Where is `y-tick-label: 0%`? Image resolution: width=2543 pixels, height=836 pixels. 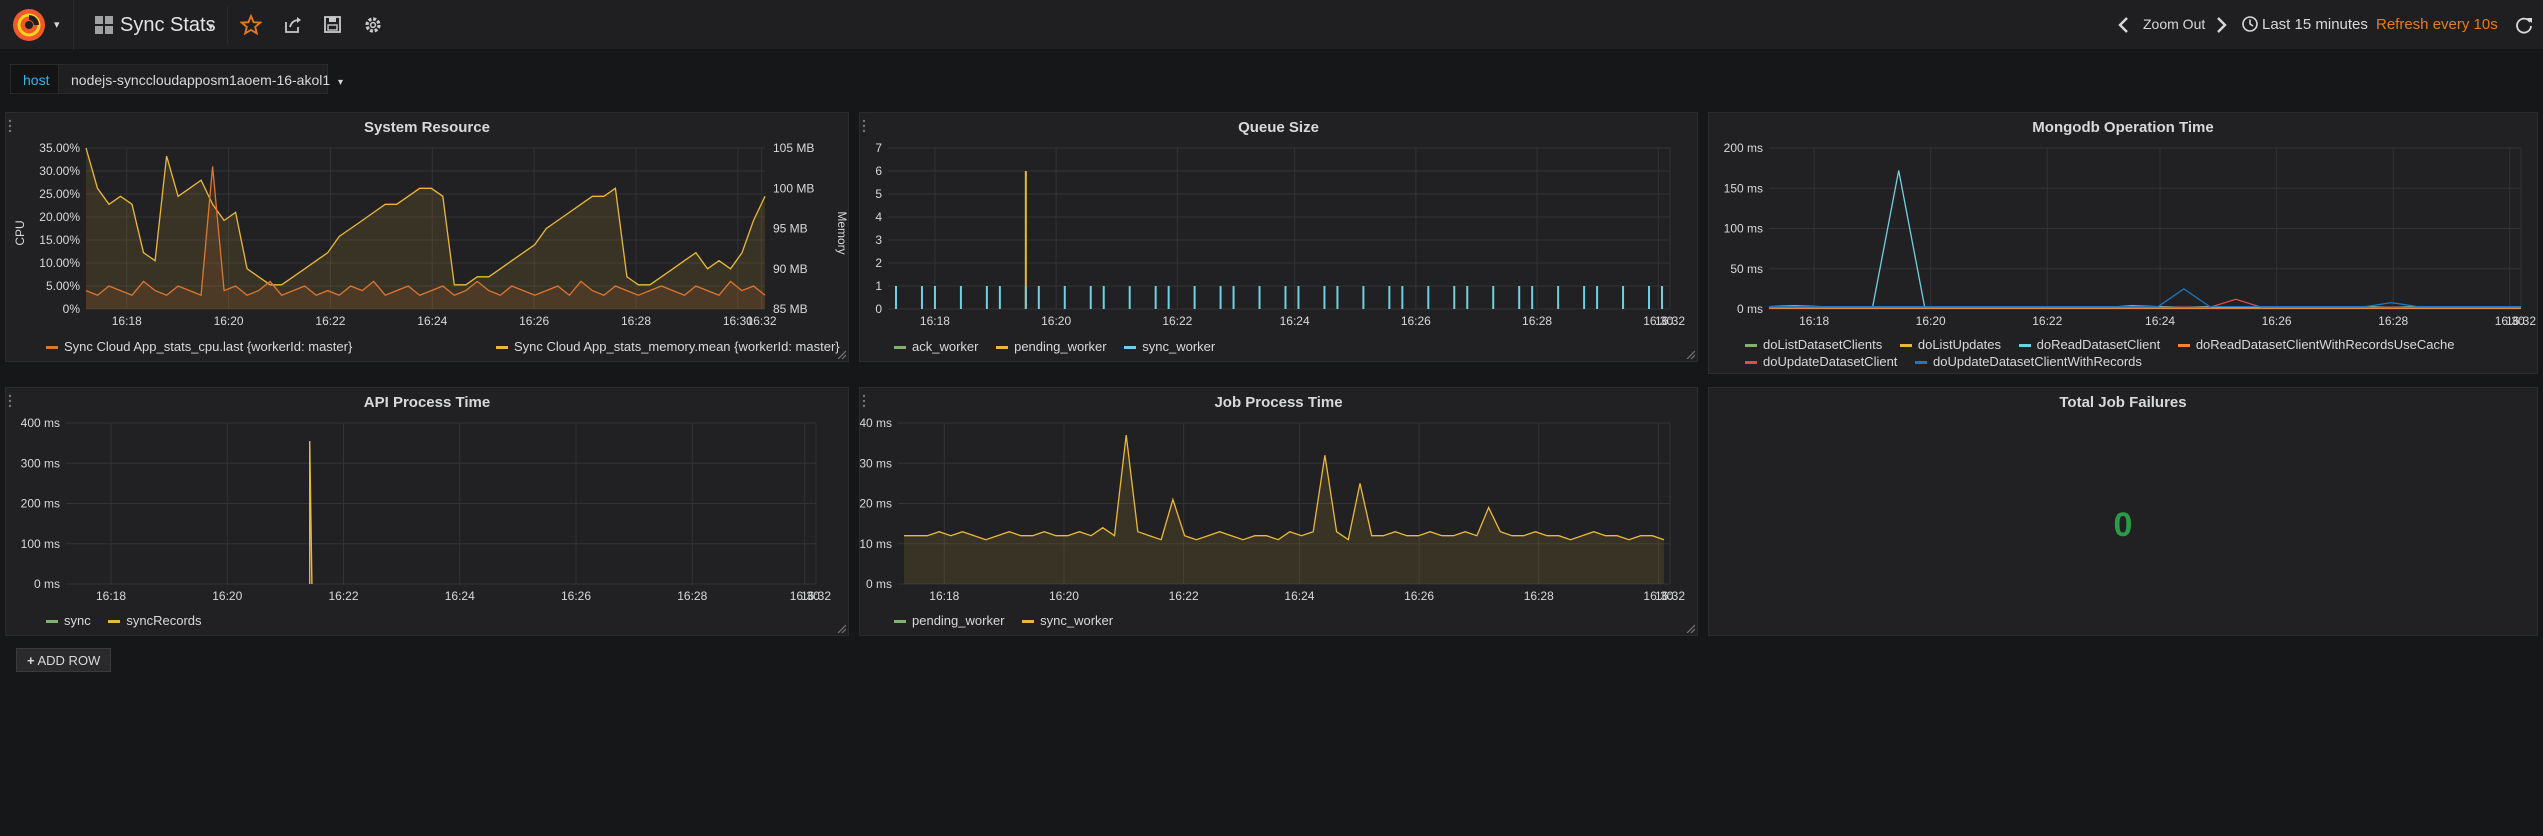
y-tick-label: 0% is located at coordinates (72, 309).